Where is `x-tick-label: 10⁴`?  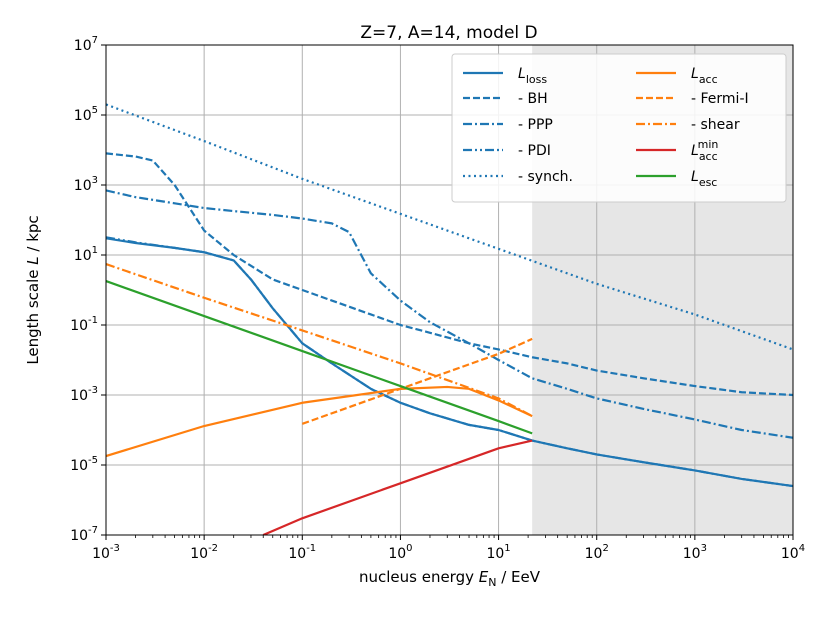 x-tick-label: 10⁴ is located at coordinates (793, 552).